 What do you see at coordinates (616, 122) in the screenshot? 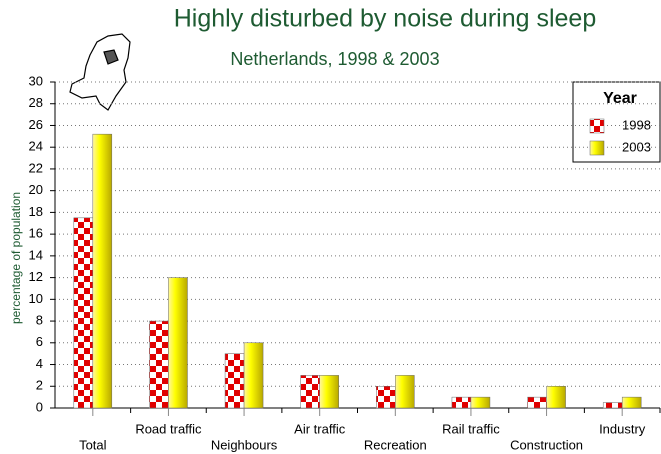
I see `legend-box` at bounding box center [616, 122].